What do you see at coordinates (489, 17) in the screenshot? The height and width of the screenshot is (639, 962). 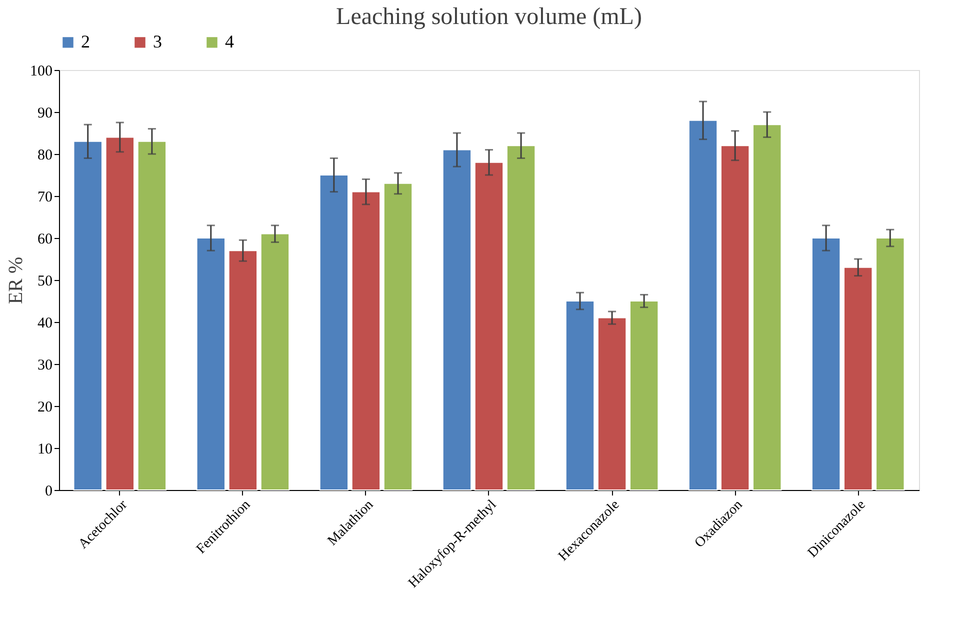 I see `chart-title: Leaching solution volume (mL)` at bounding box center [489, 17].